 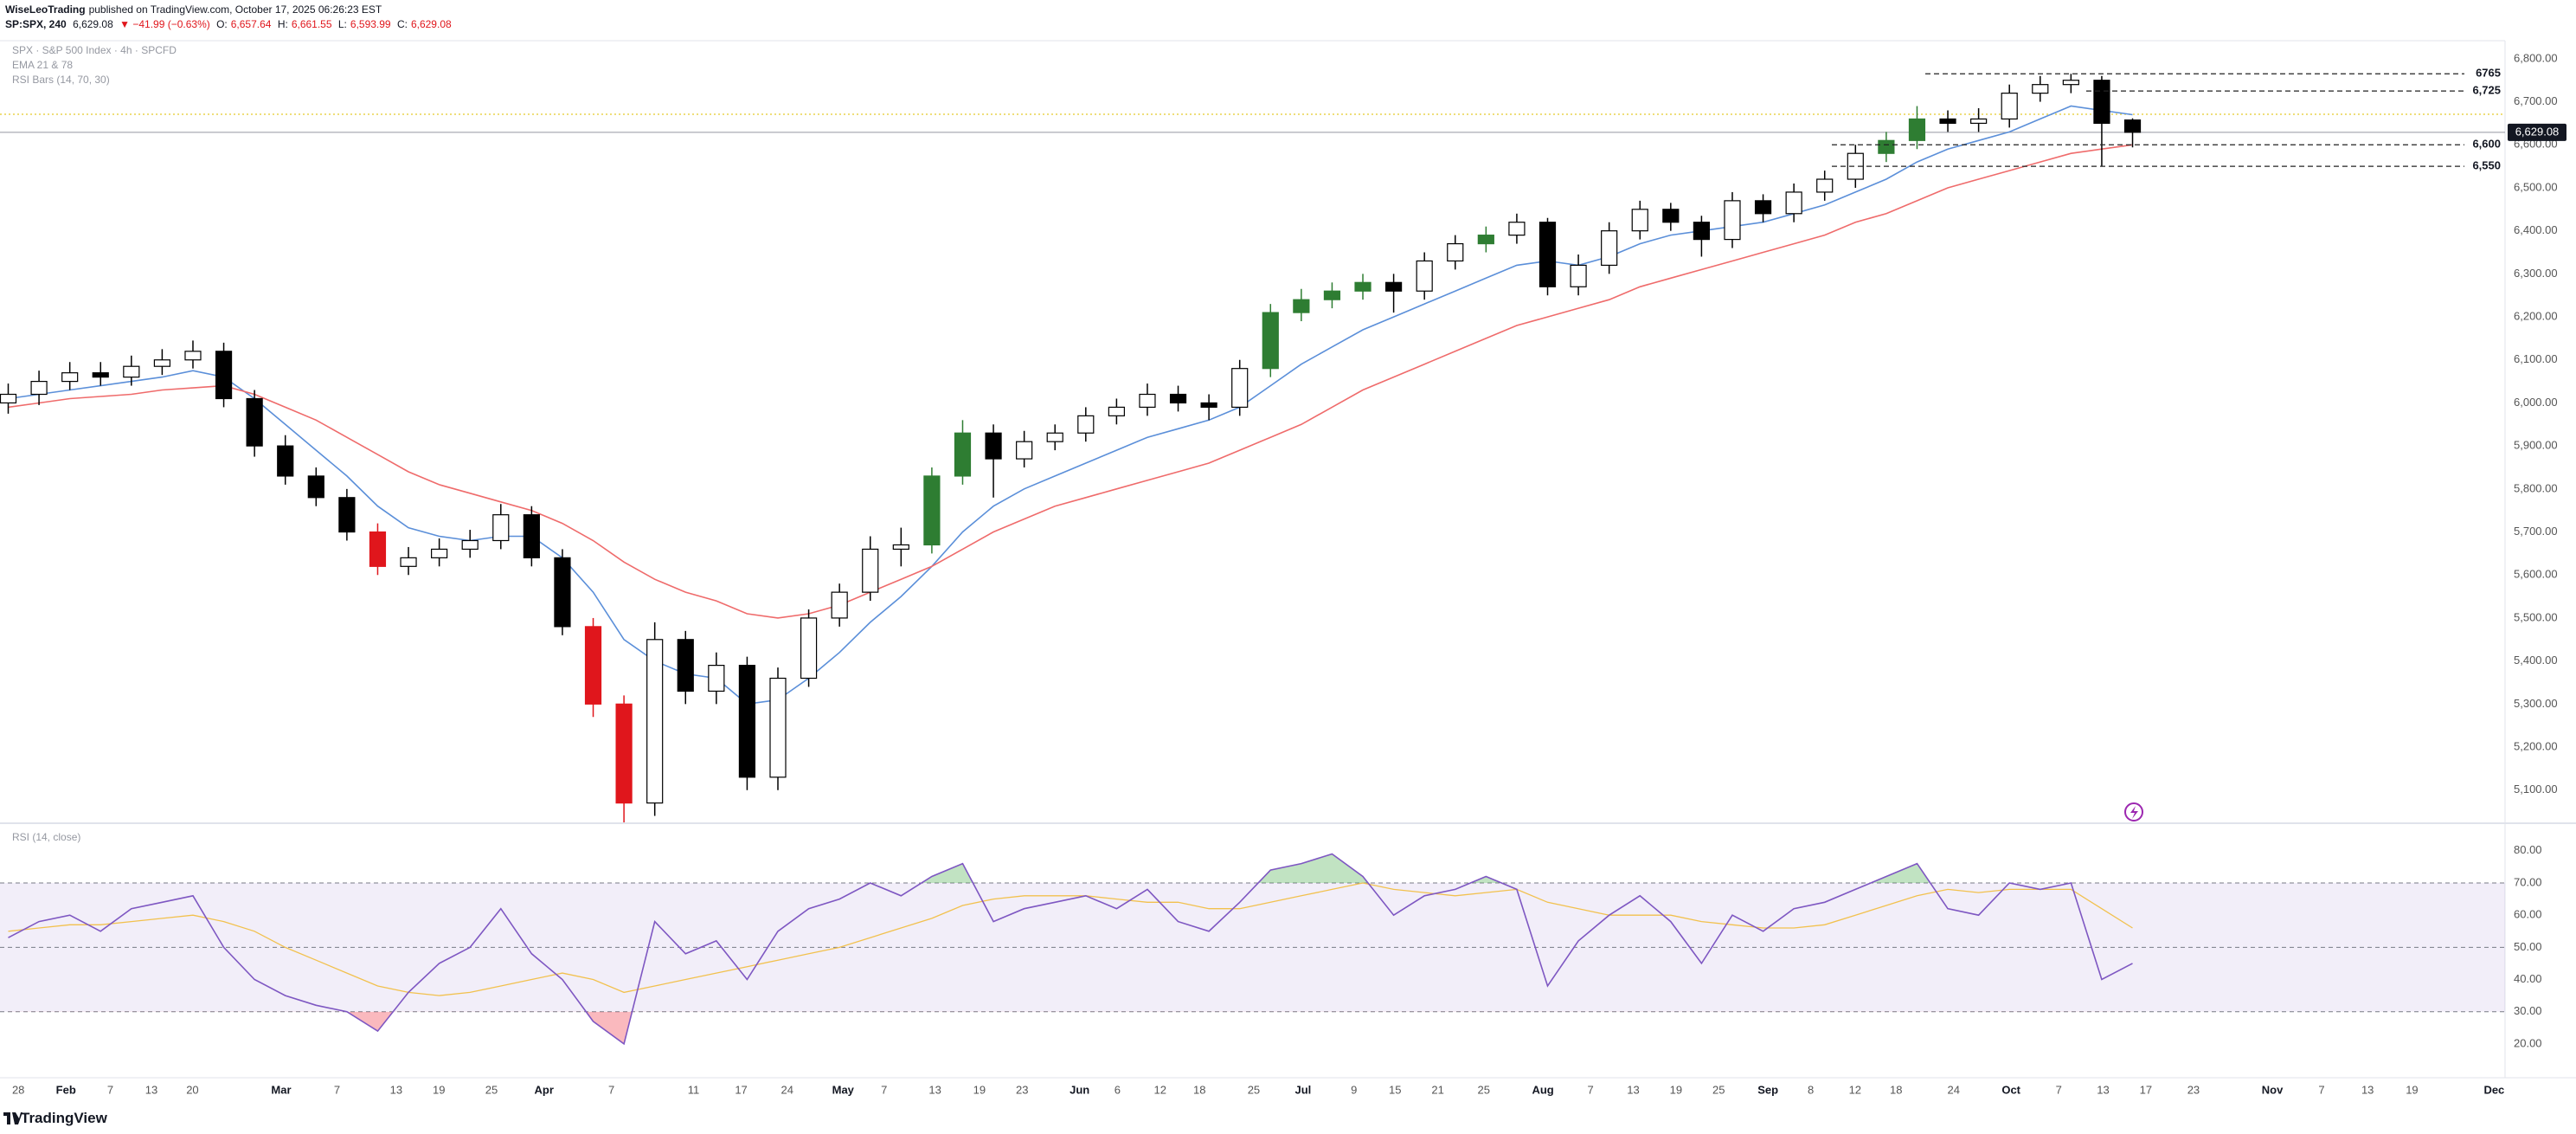 What do you see at coordinates (2528, 1010) in the screenshot?
I see `rsi-tick-label: 30.00` at bounding box center [2528, 1010].